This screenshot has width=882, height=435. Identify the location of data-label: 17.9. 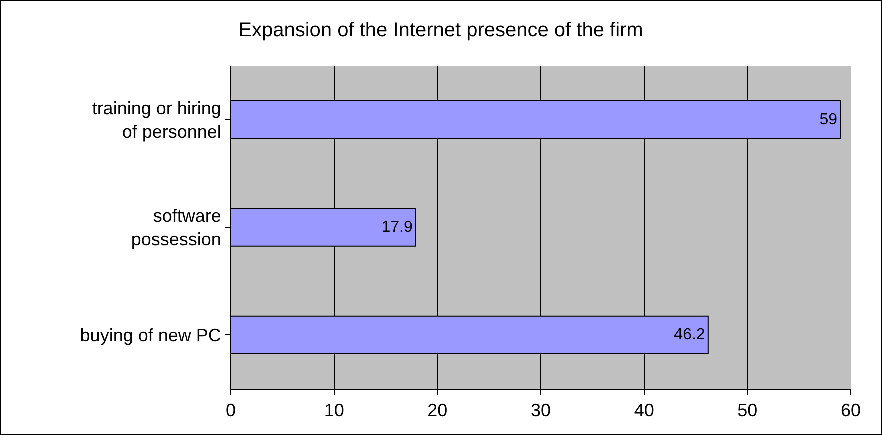
(397, 227).